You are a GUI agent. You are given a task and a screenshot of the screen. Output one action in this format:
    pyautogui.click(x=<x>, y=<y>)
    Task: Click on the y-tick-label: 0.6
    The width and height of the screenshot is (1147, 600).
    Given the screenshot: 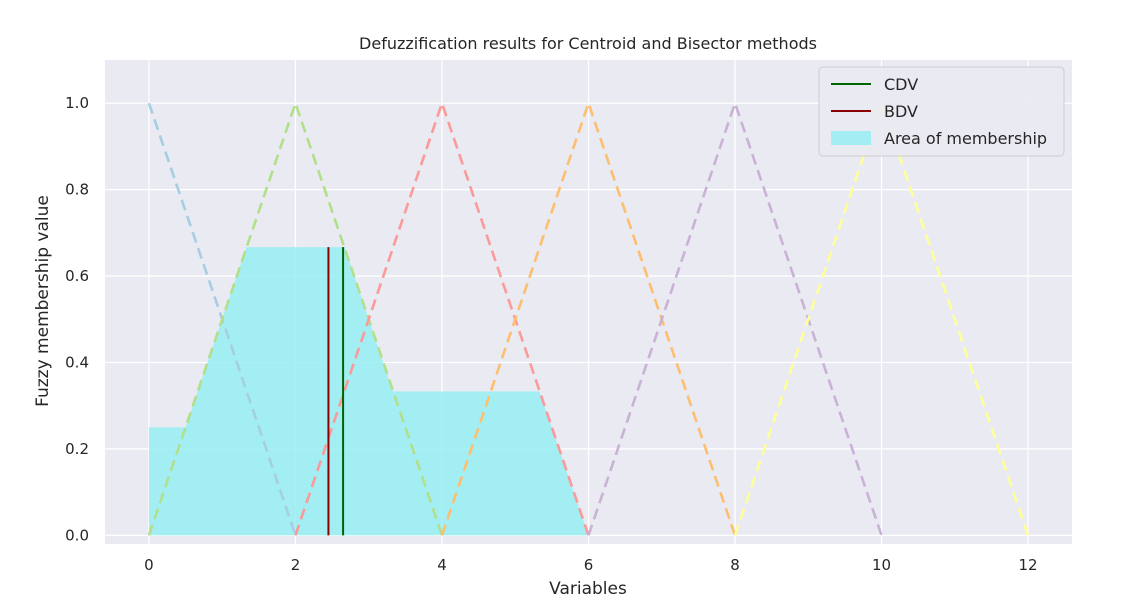 What is the action you would take?
    pyautogui.click(x=77, y=276)
    